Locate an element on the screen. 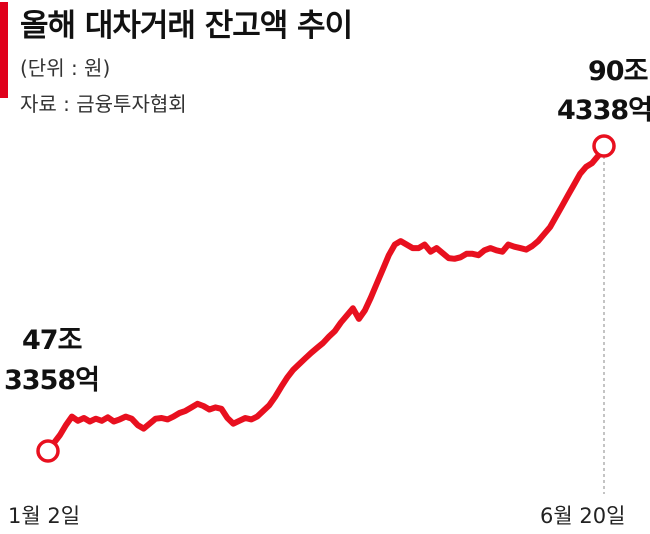 The image size is (650, 534). x-tick-label-start: 1월 2일 is located at coordinates (44, 516).